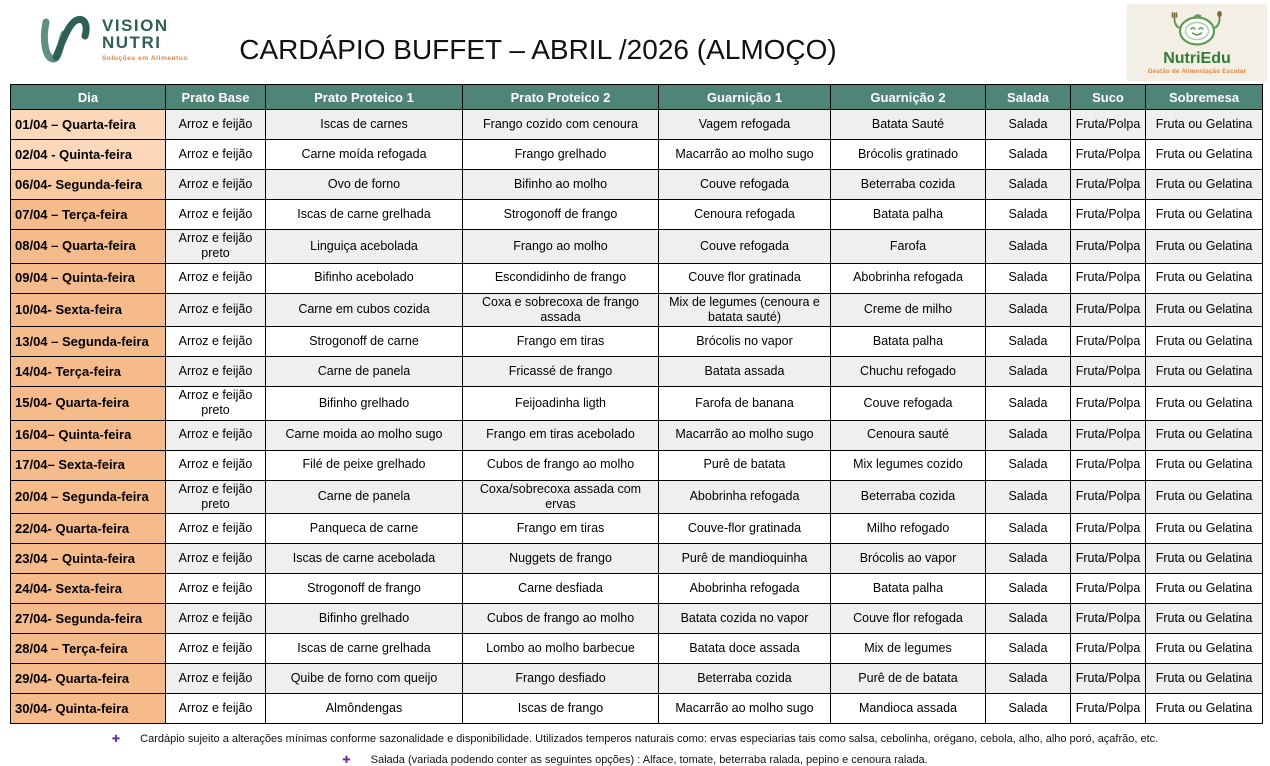  What do you see at coordinates (88, 465) in the screenshot?
I see `day-cell: 17/04– Sexta-feira` at bounding box center [88, 465].